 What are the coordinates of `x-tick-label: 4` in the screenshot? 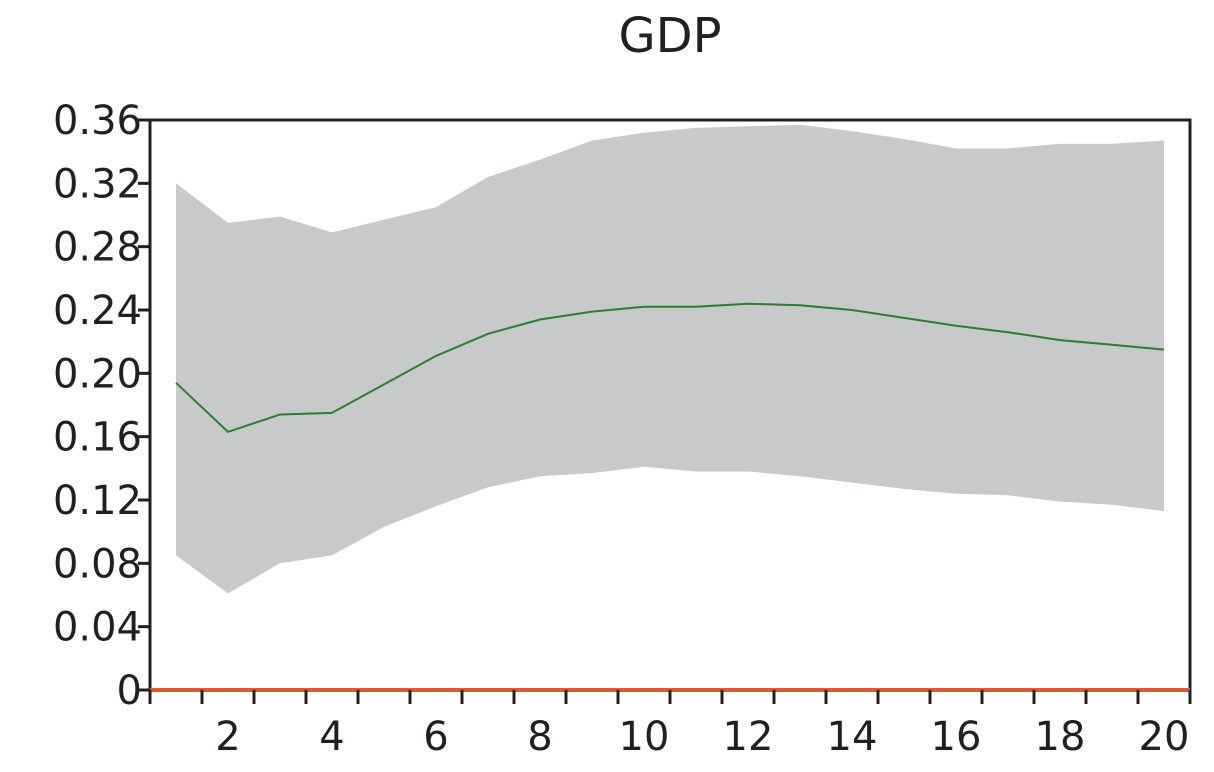 It's located at (331, 737).